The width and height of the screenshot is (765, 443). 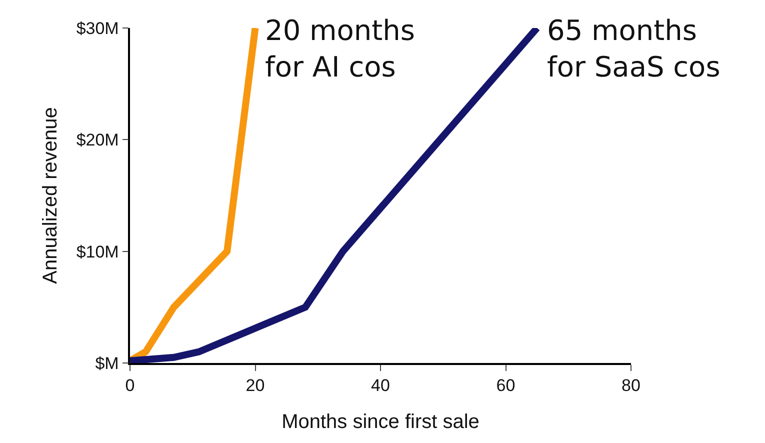 I want to click on x-axis-title: Months since first sale, so click(x=381, y=422).